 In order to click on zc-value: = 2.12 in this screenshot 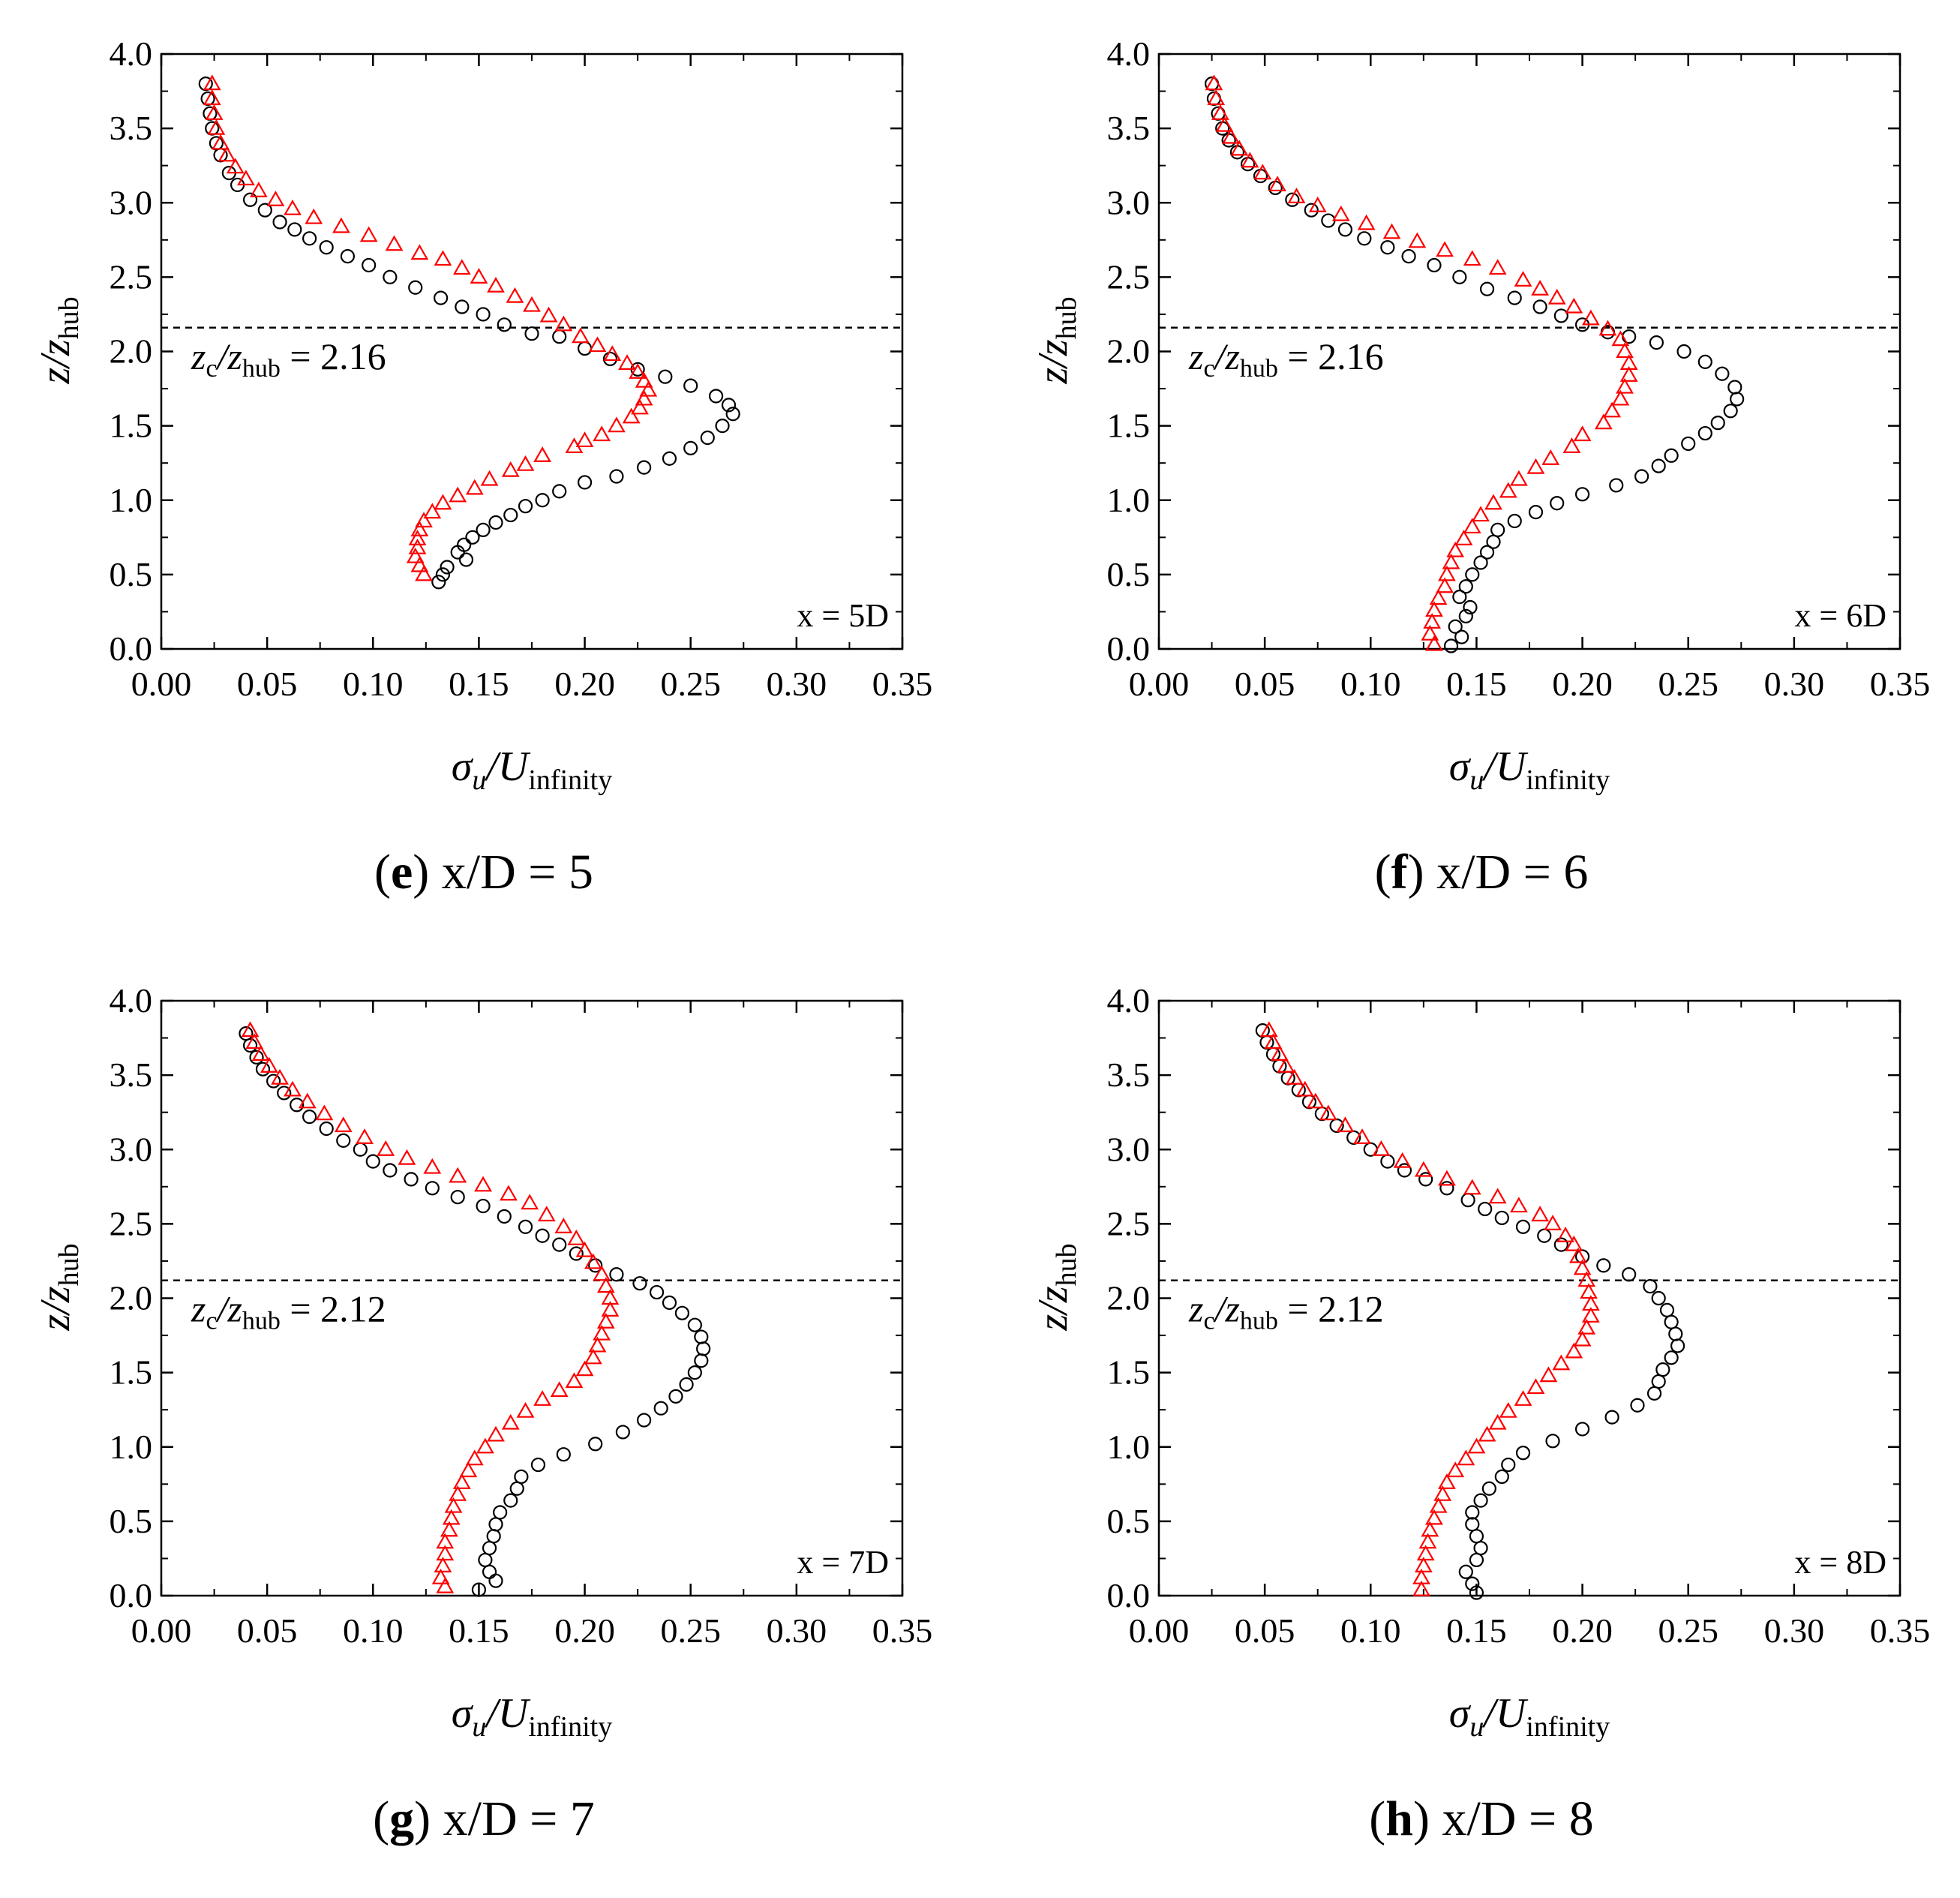, I will do `click(334, 1309)`.